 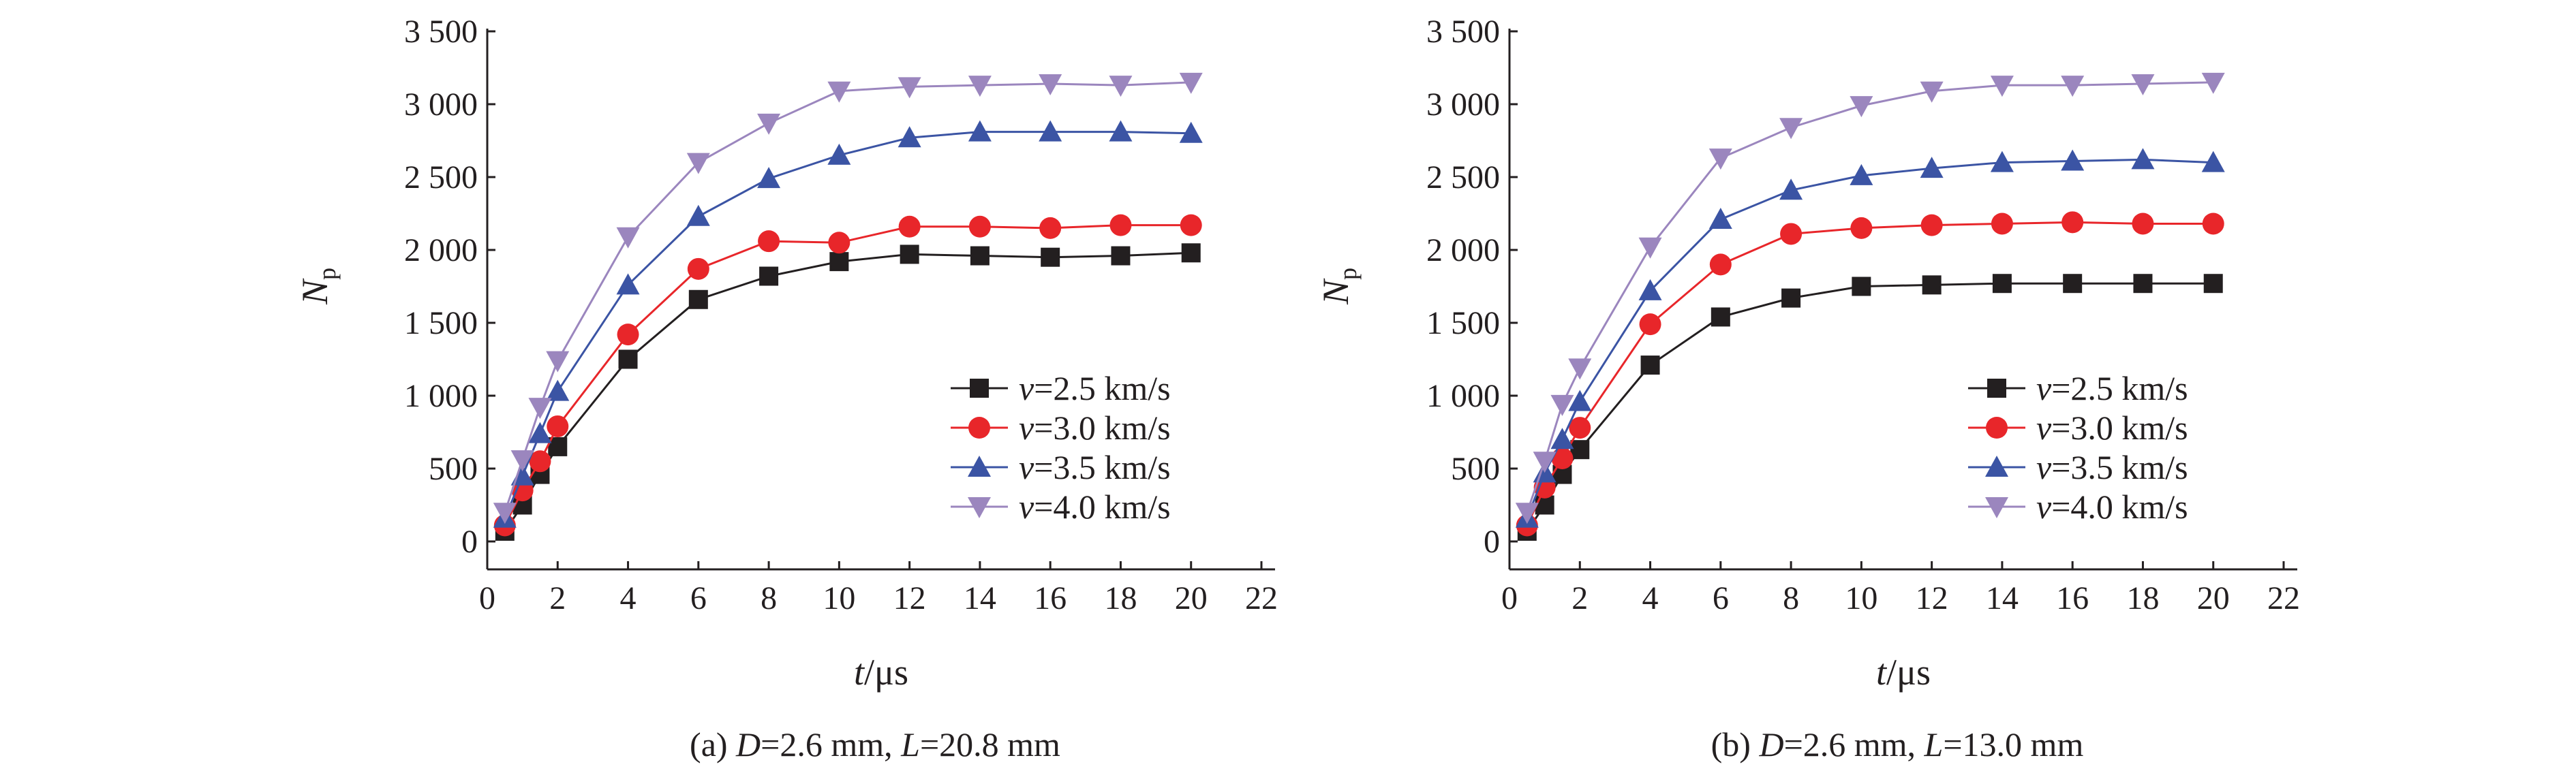 What do you see at coordinates (441, 105) in the screenshot?
I see `y-tick-label: 3 000` at bounding box center [441, 105].